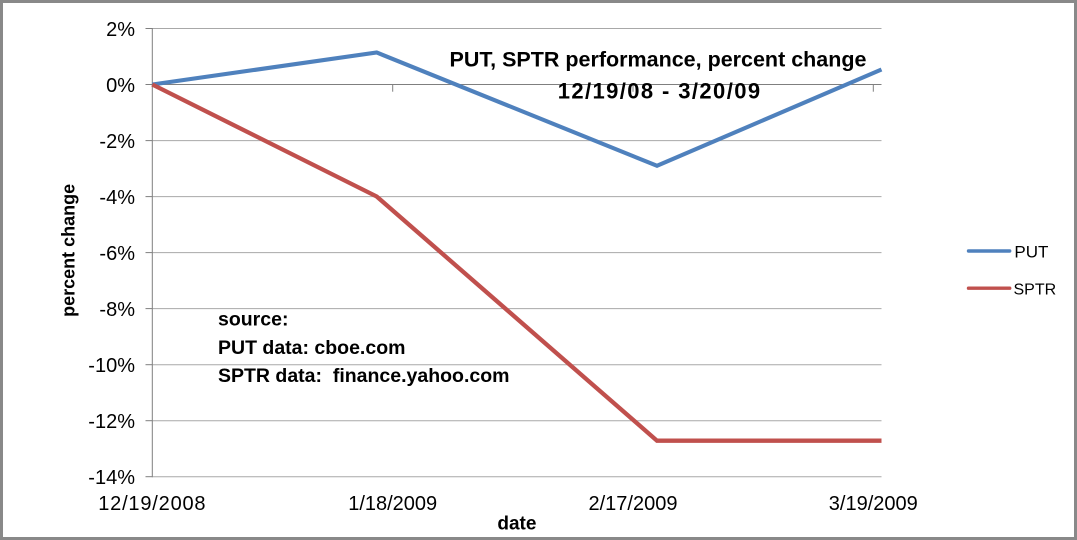 The image size is (1077, 540). What do you see at coordinates (111, 422) in the screenshot?
I see `svg-text: -12%` at bounding box center [111, 422].